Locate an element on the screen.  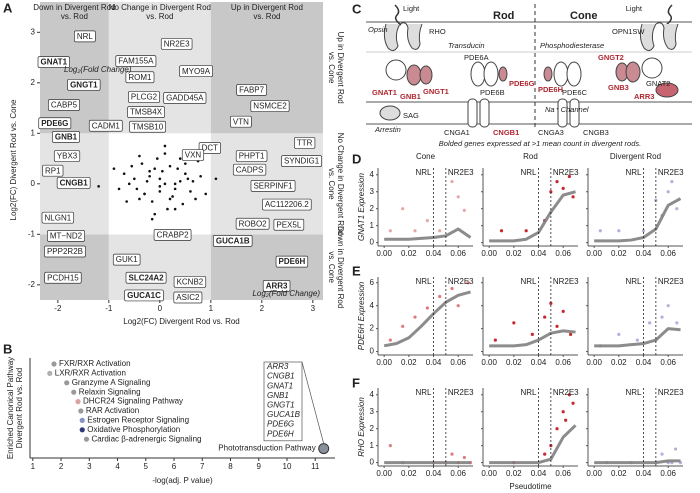
gene-label: GNB1 is located at coordinates (66, 136).